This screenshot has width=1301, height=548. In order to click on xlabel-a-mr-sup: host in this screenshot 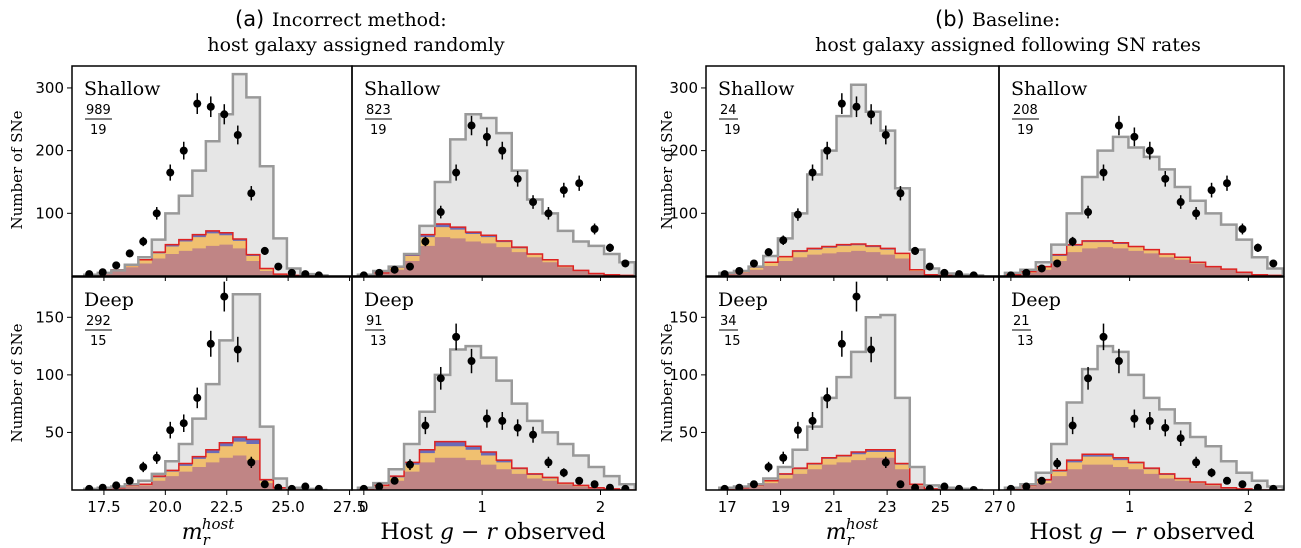, I will do `click(218, 524)`.